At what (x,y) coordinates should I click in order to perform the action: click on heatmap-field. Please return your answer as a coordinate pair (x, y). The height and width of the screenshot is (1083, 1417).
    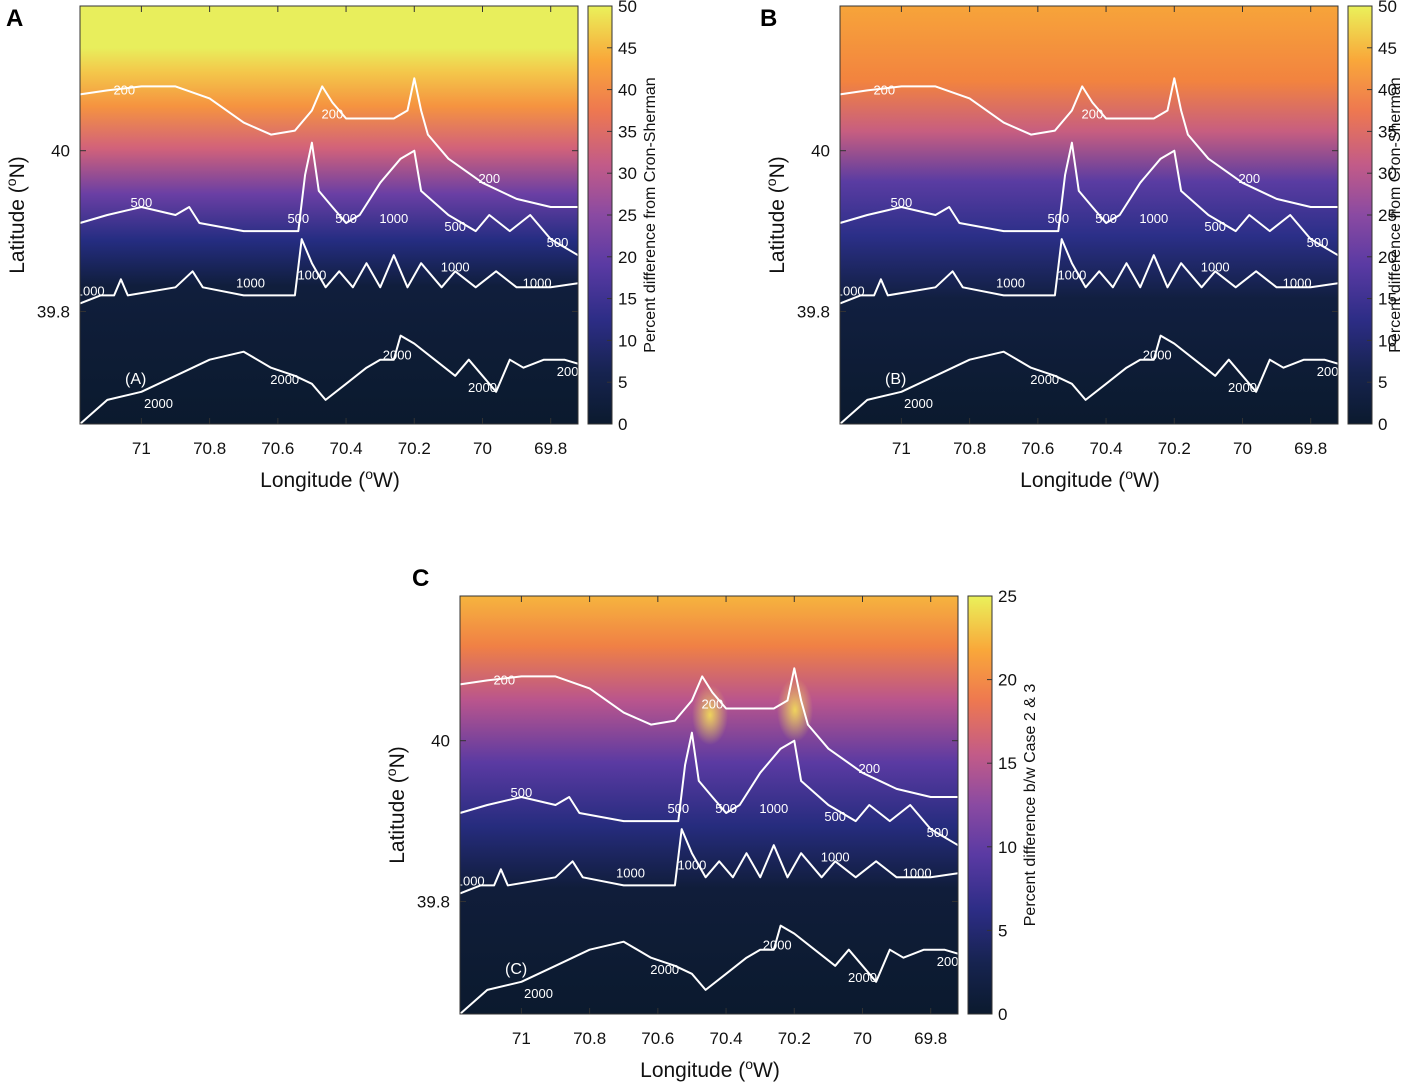
    Looking at the image, I should click on (329, 215).